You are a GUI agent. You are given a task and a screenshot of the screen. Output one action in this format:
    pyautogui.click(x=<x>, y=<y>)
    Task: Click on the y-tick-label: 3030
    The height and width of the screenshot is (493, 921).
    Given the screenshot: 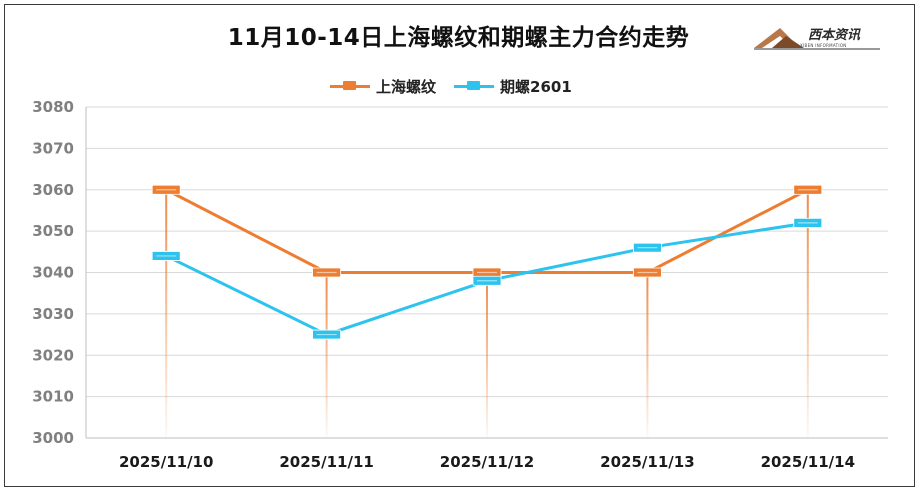 What is the action you would take?
    pyautogui.click(x=53, y=314)
    